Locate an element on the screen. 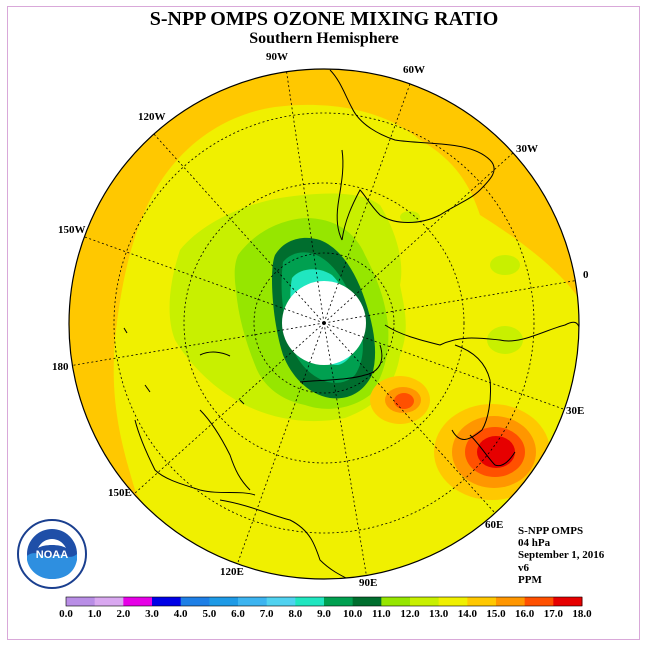 The height and width of the screenshot is (648, 648). lon-label-30e: 30E is located at coordinates (575, 411).